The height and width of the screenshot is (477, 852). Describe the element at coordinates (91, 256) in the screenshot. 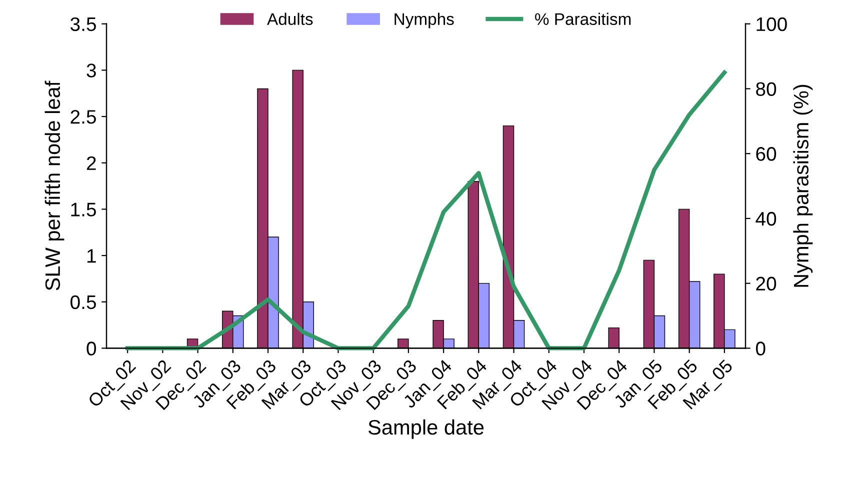

I see `y-tick-label: 1` at that location.